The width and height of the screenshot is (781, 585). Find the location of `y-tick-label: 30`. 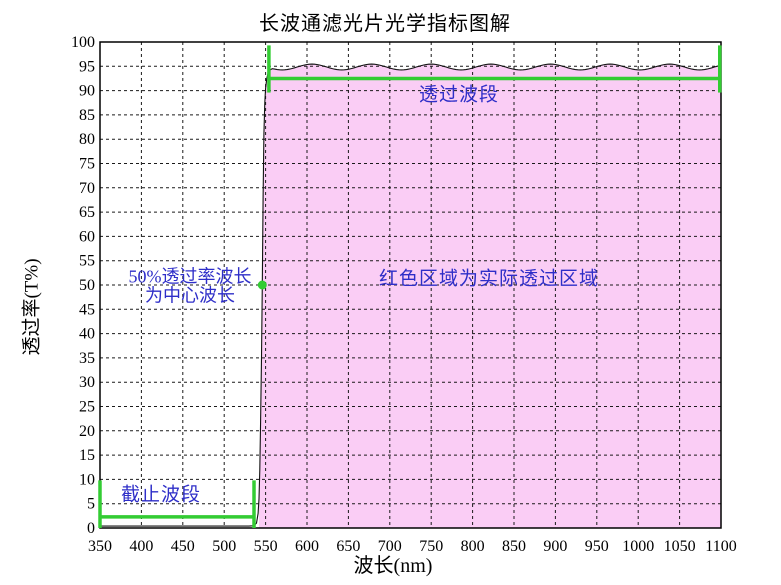

y-tick-label: 30 is located at coordinates (87, 382).